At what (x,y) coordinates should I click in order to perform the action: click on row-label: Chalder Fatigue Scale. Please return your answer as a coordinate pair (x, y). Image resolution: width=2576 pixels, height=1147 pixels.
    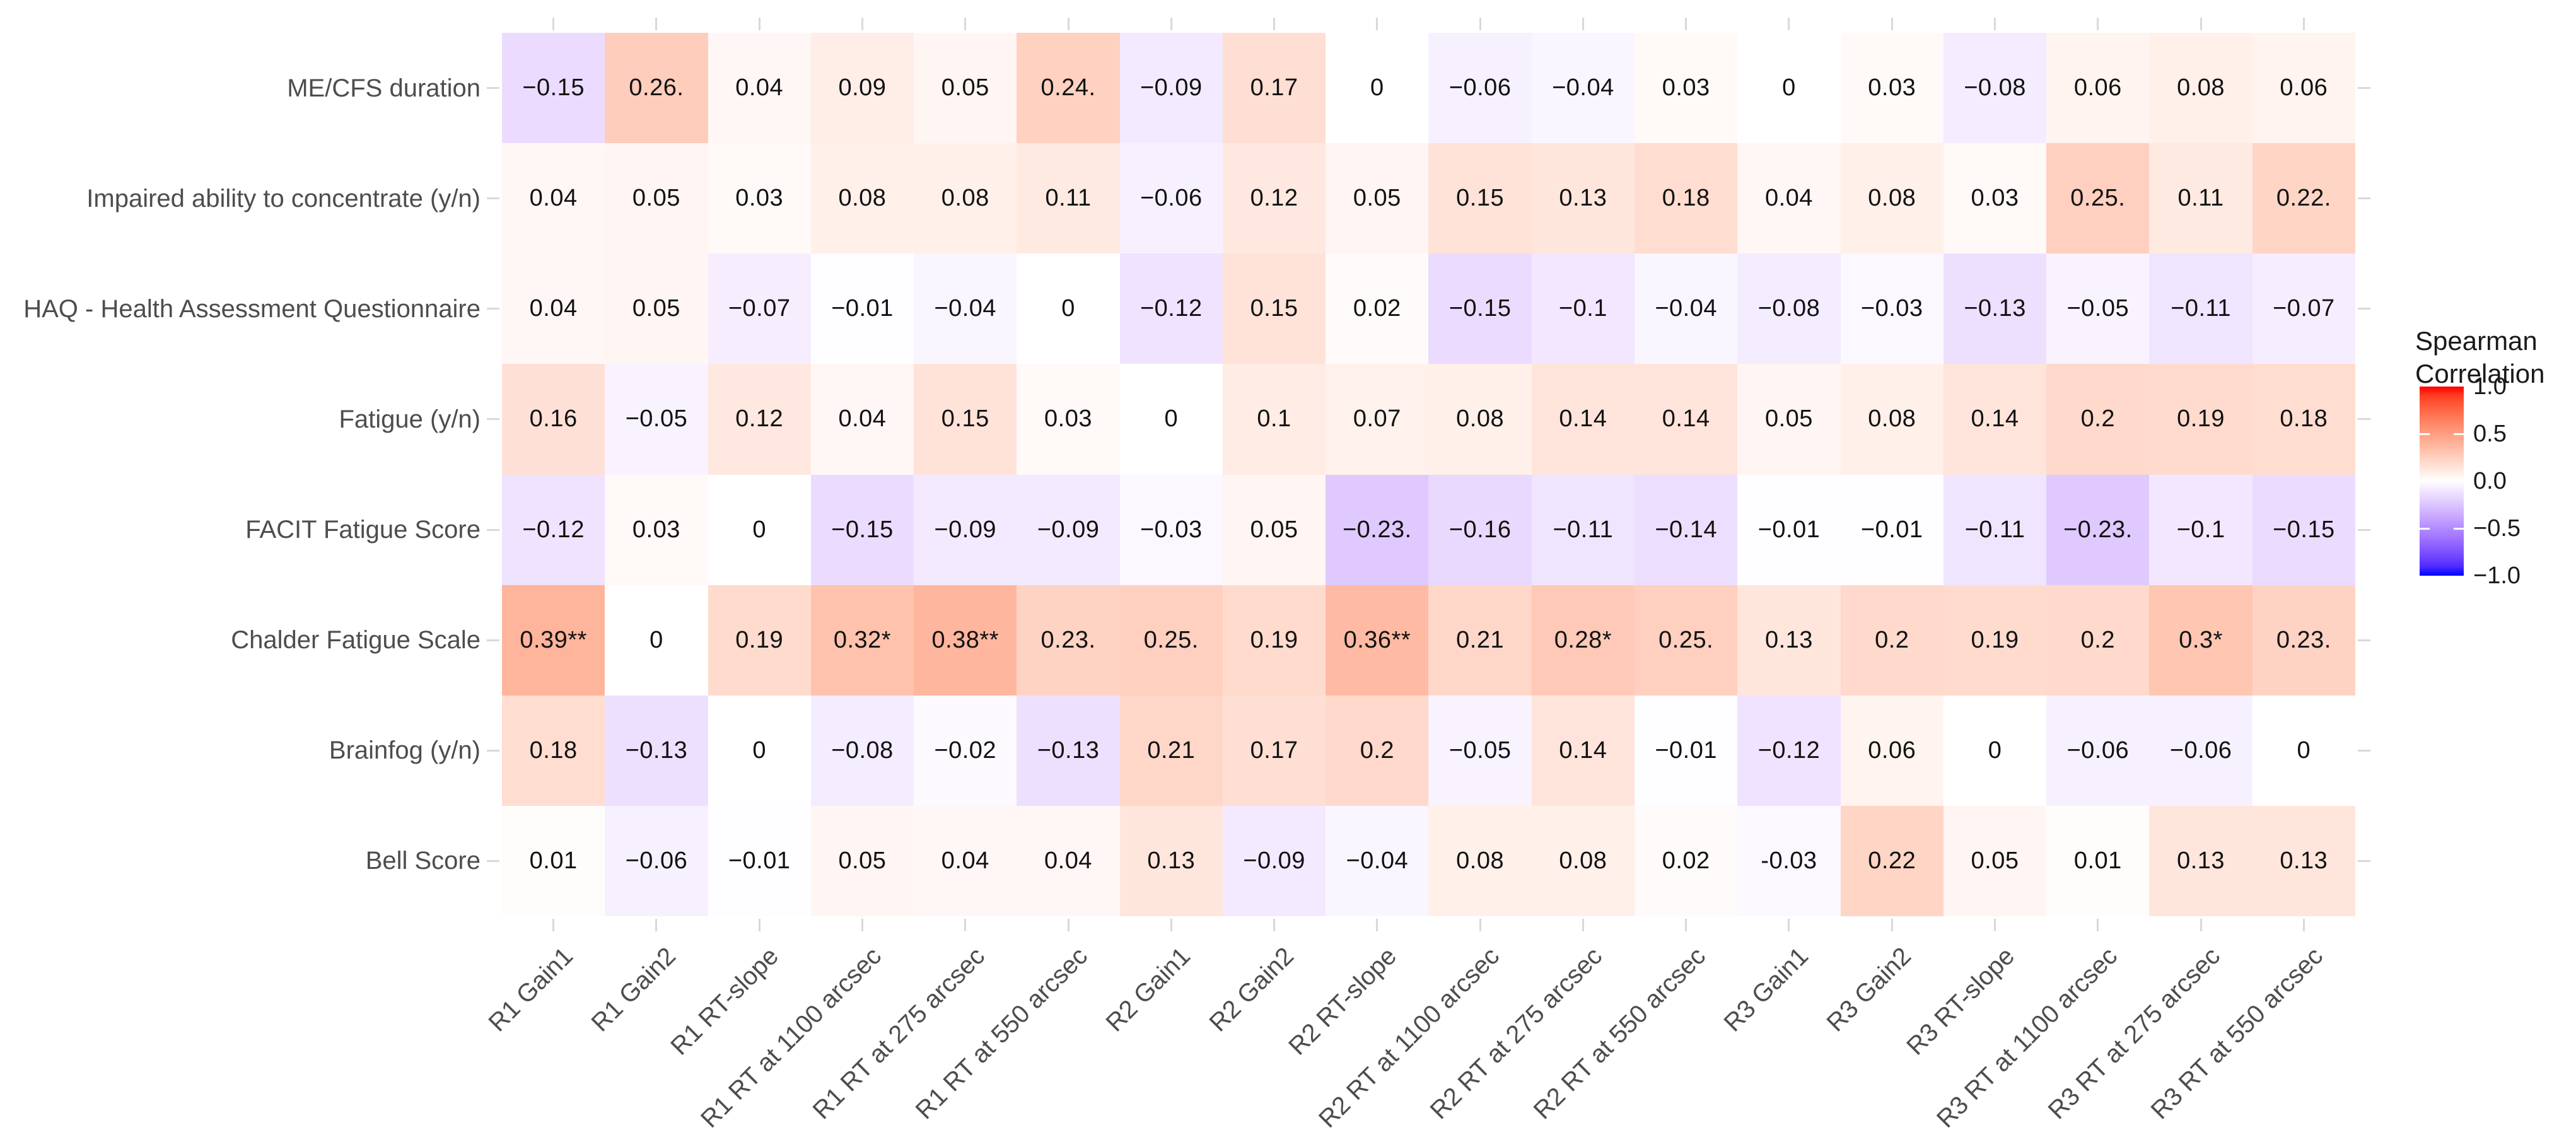
    Looking at the image, I should click on (356, 640).